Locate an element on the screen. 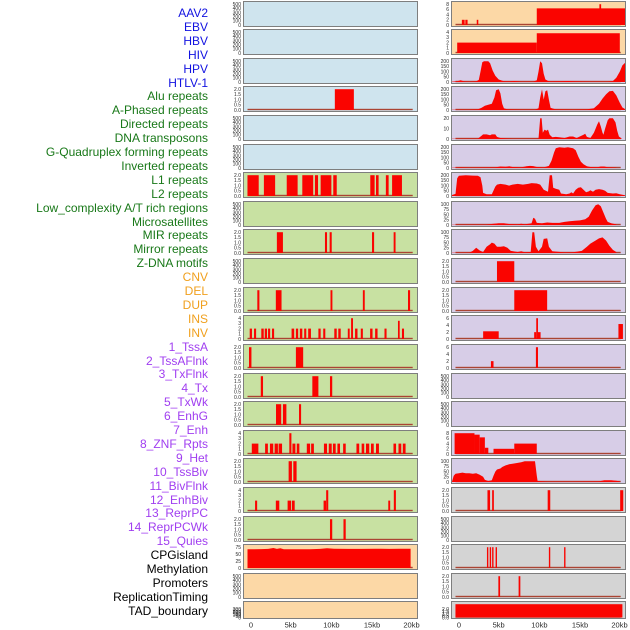 This screenshot has width=630, height=630. row-label: 15_Quies is located at coordinates (182, 541).